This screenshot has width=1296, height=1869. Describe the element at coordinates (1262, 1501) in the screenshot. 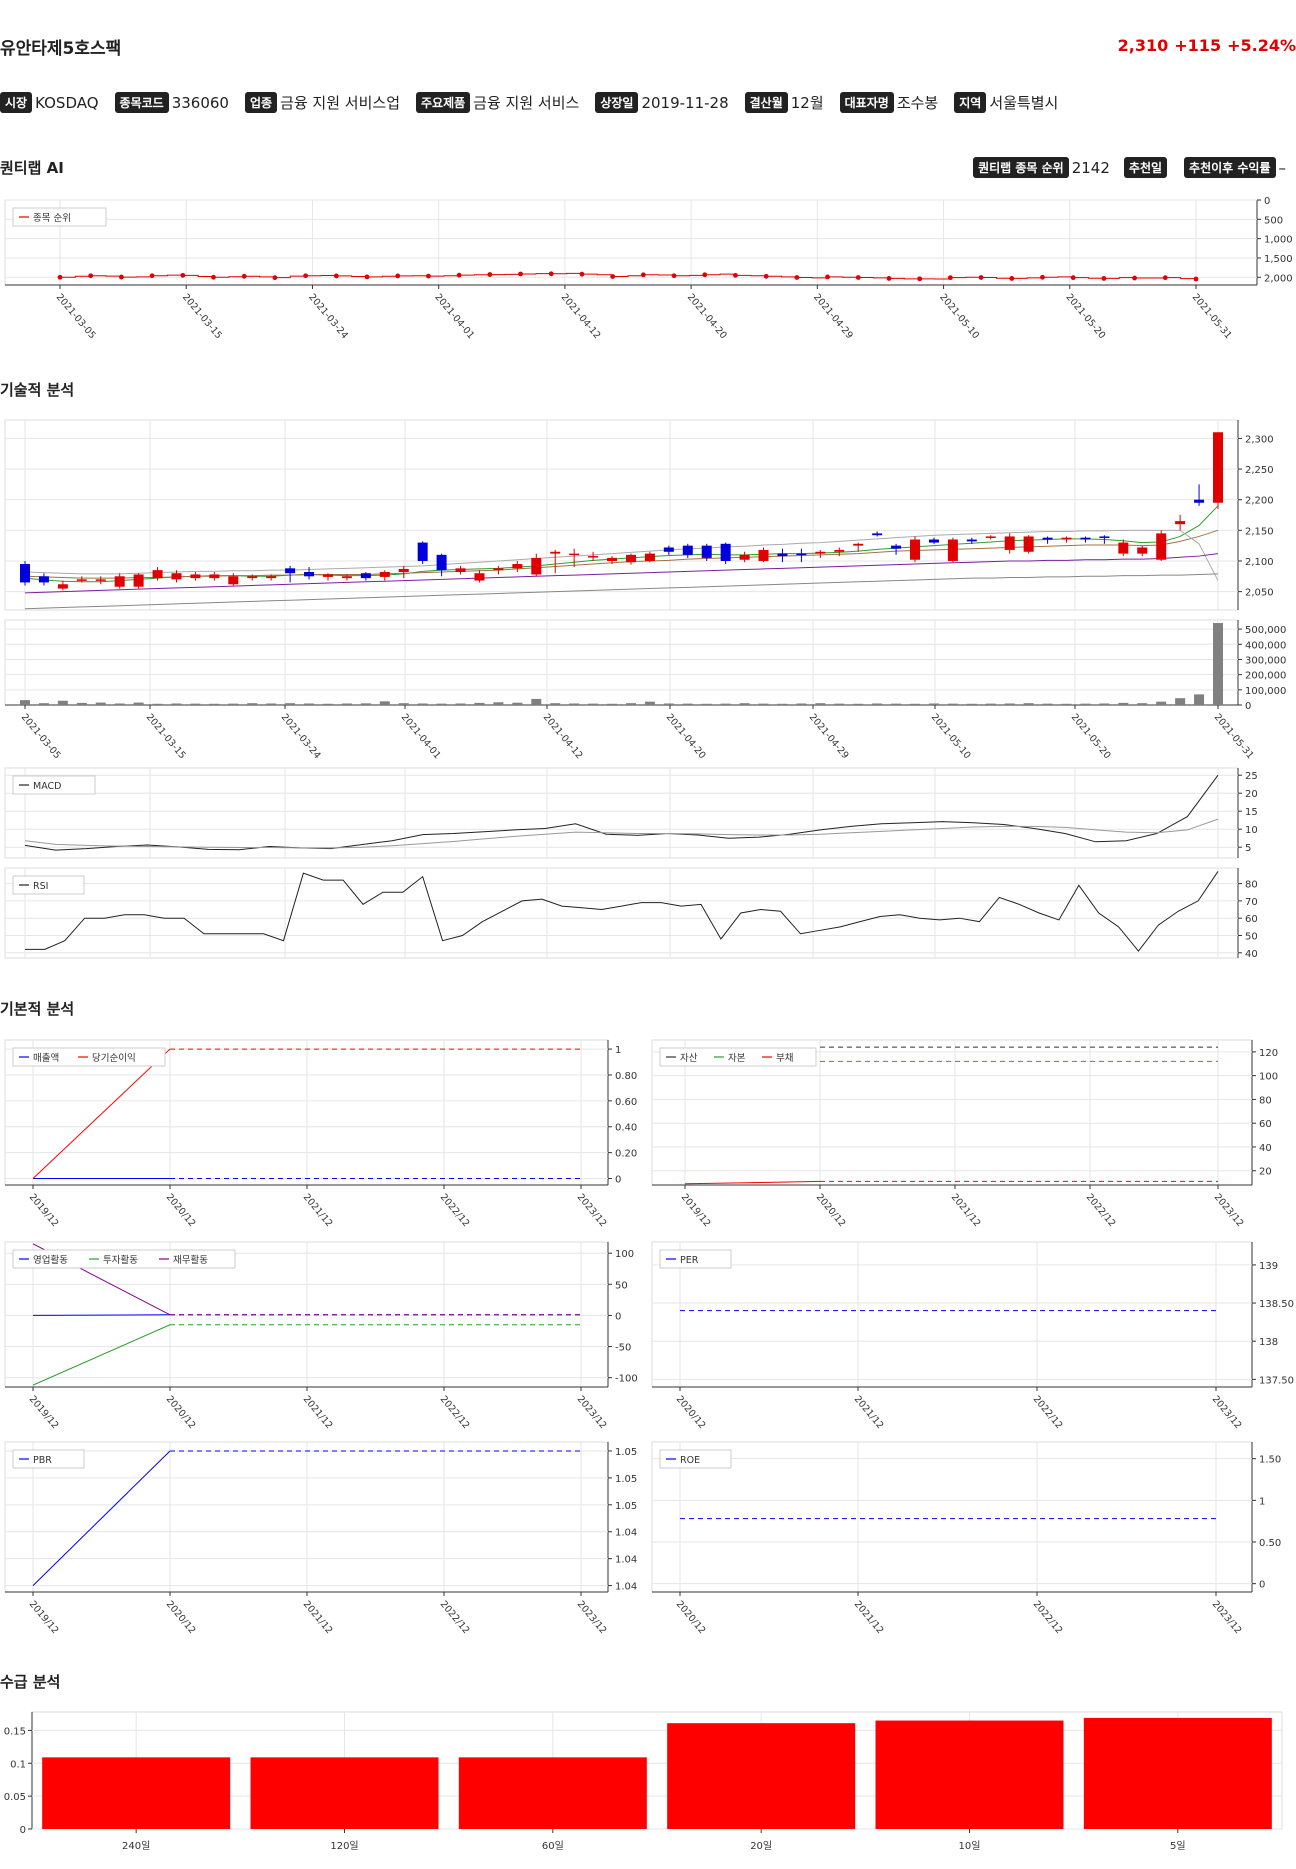

I see `roe-chart-y-tick-label: 1` at that location.